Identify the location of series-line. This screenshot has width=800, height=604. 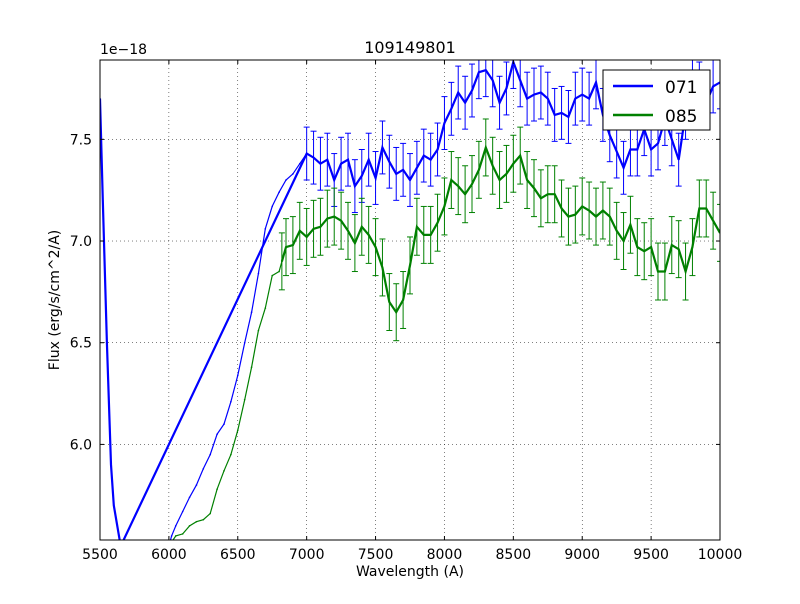
(238, 346).